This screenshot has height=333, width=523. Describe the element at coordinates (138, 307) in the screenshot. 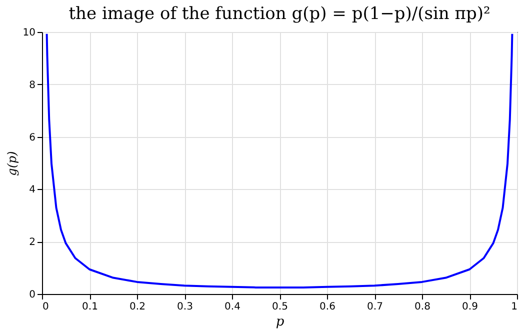

I see `x-tick-label: 0.2` at that location.